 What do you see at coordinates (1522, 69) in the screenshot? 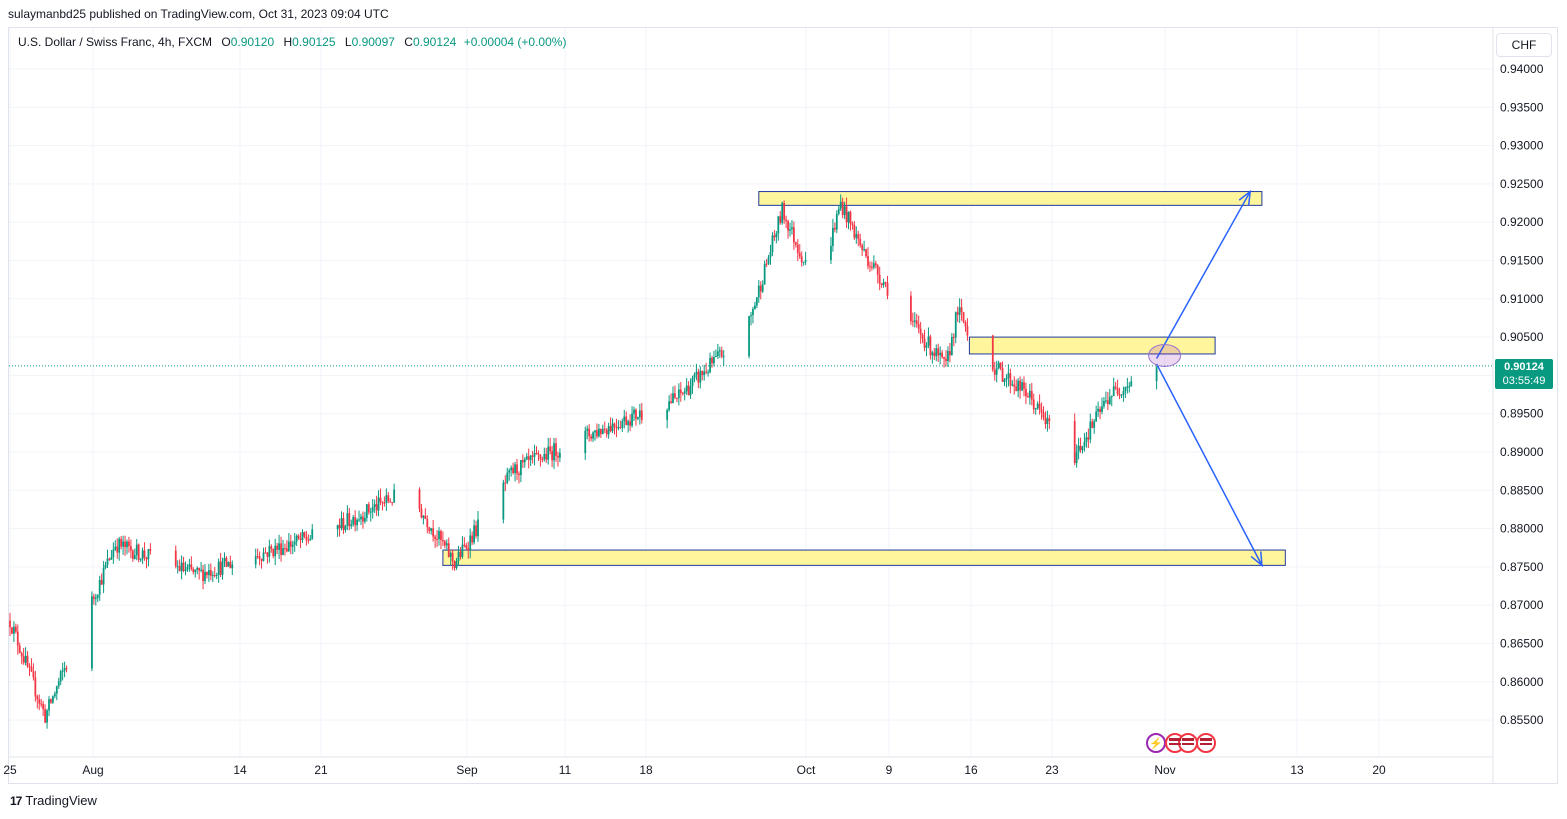
I see `price-tick-label: 0.94000` at bounding box center [1522, 69].